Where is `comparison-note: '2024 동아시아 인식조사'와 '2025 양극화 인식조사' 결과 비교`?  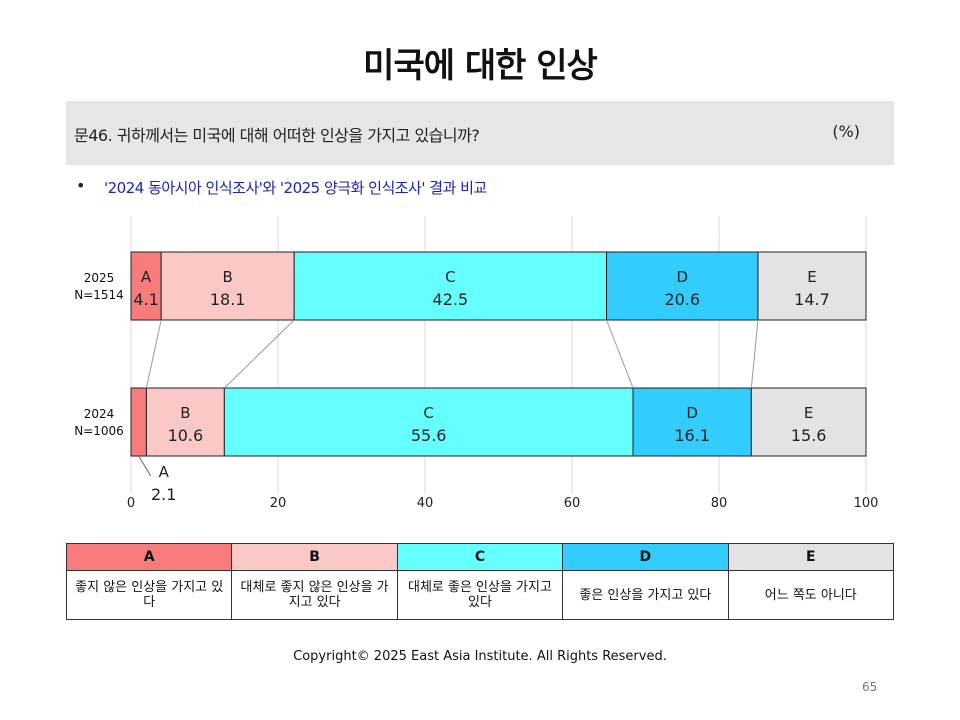
comparison-note: '2024 동아시아 인식조사'와 '2025 양극화 인식조사' 결과 비교 is located at coordinates (295, 188).